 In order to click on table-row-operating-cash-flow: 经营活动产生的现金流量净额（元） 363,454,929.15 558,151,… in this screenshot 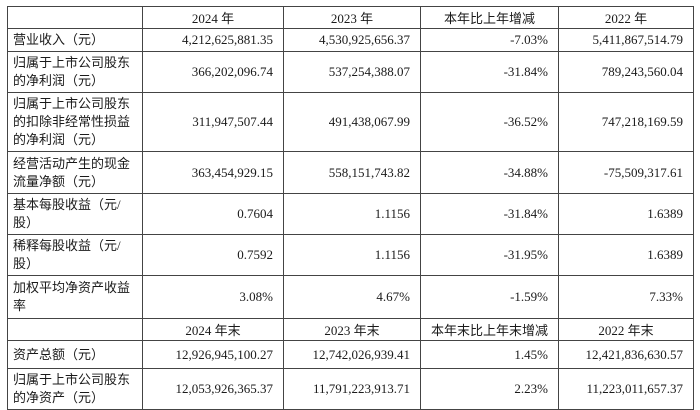, I will do `click(350, 172)`.